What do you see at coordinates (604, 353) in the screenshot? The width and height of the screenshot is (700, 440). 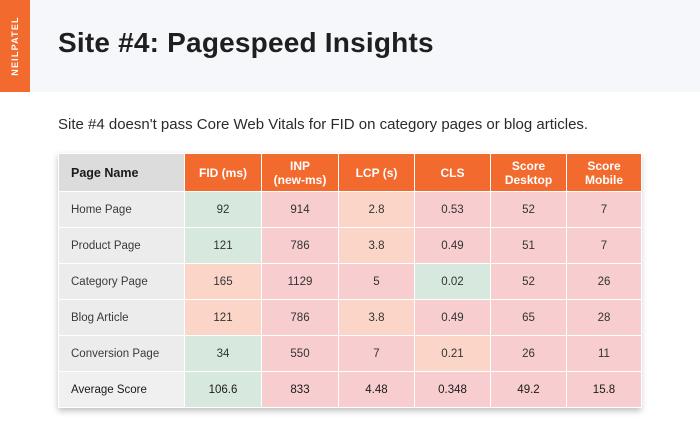 I see `metric-cell: 11` at bounding box center [604, 353].